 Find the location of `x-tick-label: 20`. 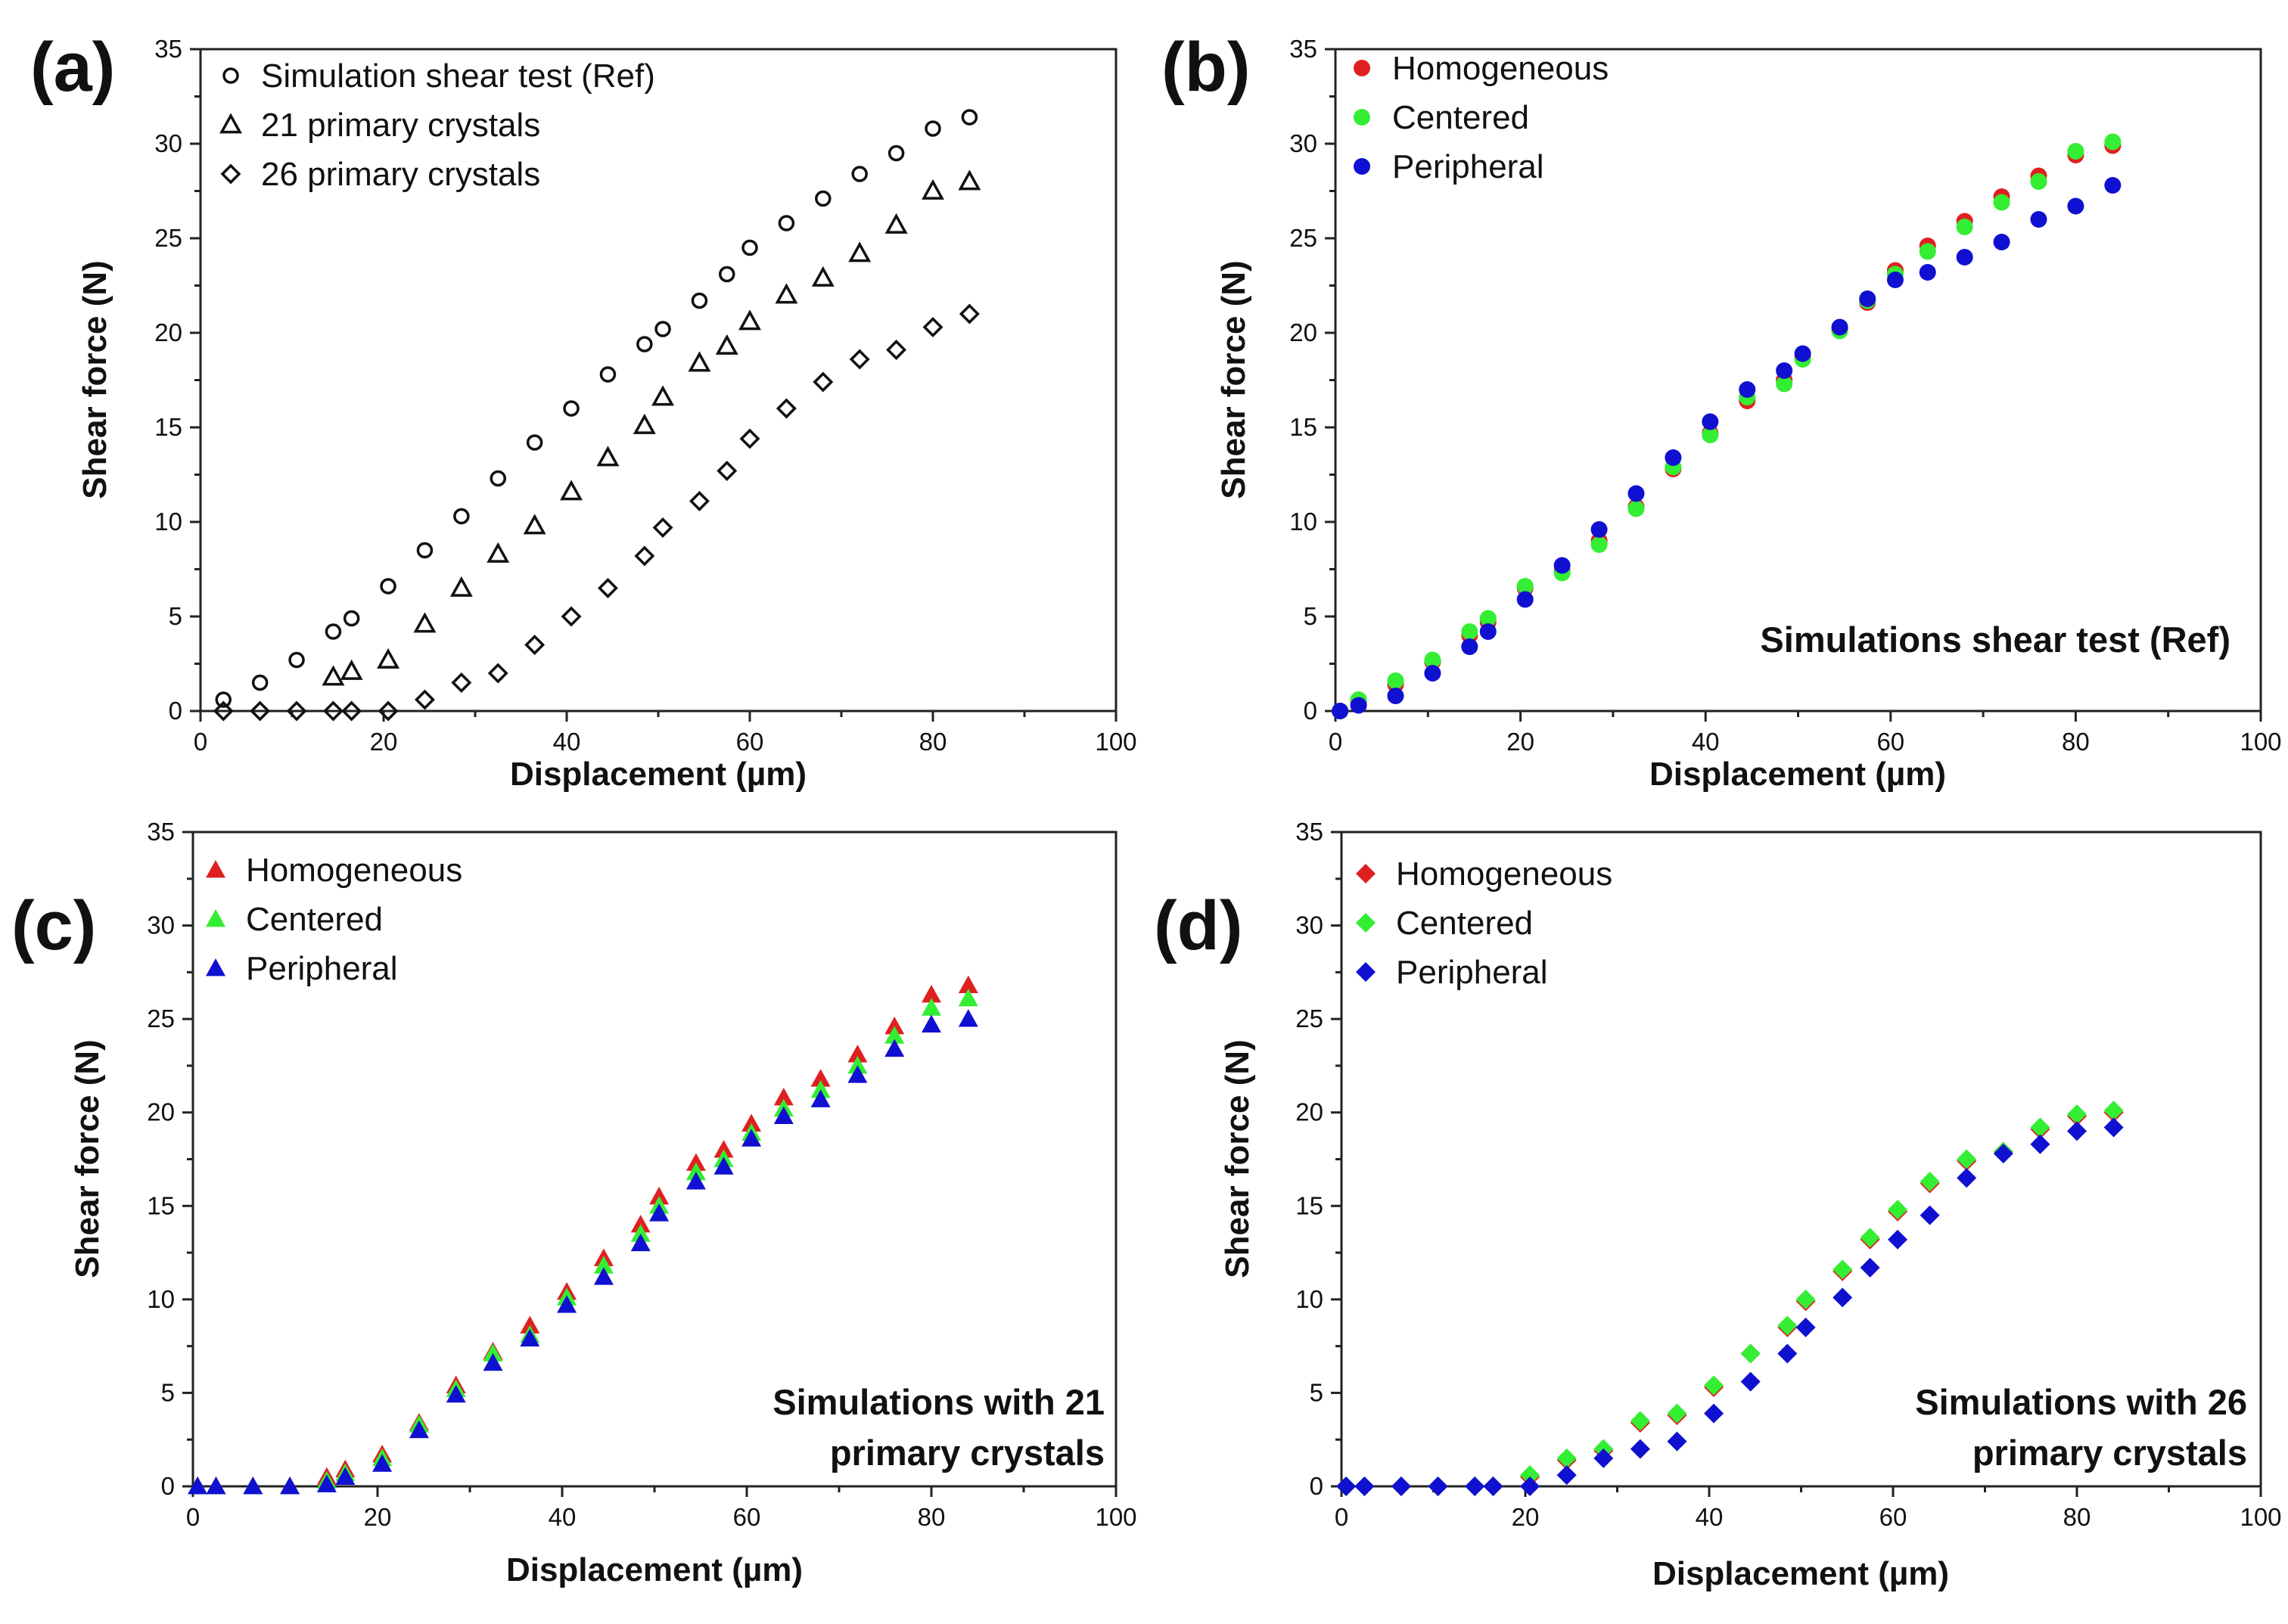

x-tick-label: 20 is located at coordinates (384, 742).